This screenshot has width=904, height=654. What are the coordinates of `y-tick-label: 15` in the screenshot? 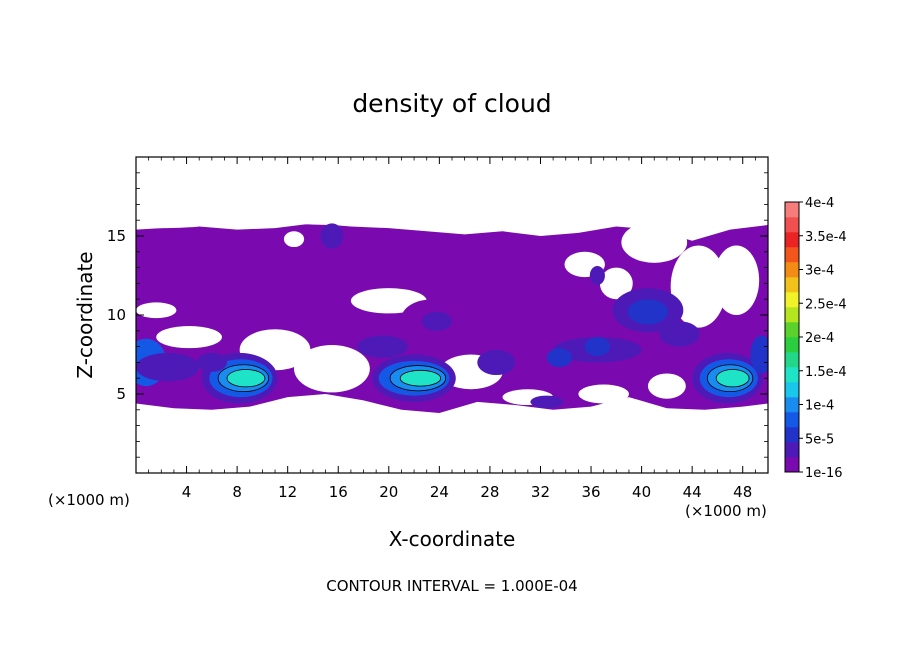 It's located at (116, 236).